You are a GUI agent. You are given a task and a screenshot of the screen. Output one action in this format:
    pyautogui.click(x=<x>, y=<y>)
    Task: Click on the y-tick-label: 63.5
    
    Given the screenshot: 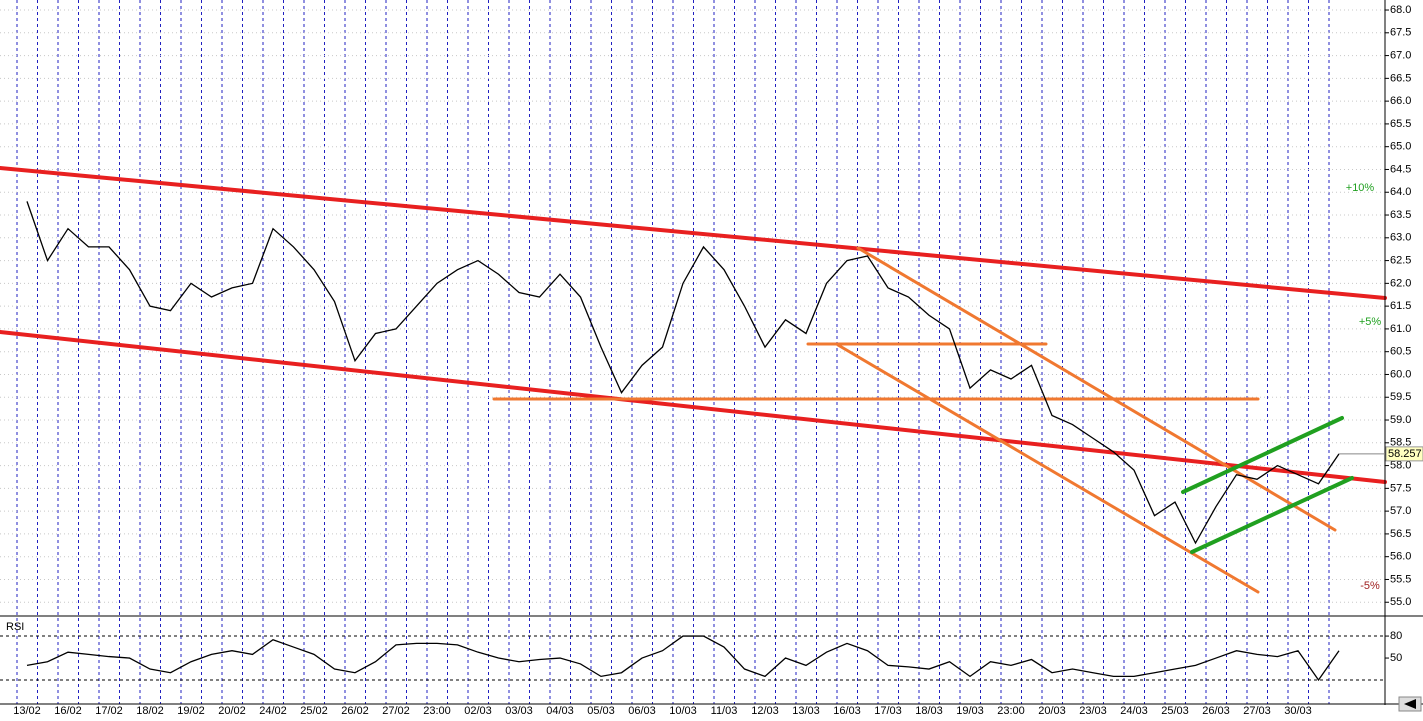 What is the action you would take?
    pyautogui.click(x=1400, y=215)
    